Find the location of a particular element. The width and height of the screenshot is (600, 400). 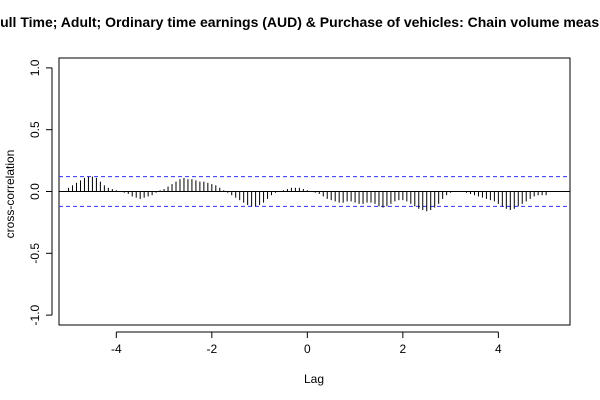

y-axis-label: cross-correlation is located at coordinates (10, 194).